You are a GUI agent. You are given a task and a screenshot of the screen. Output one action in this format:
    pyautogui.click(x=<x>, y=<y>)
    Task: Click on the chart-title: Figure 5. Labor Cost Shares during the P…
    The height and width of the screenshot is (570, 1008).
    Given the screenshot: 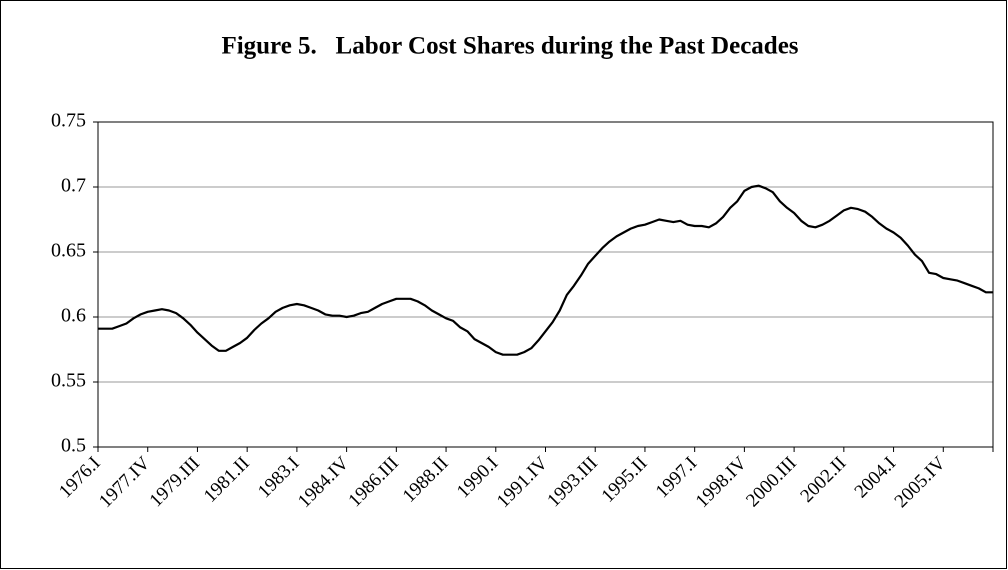 What is the action you would take?
    pyautogui.click(x=509, y=46)
    